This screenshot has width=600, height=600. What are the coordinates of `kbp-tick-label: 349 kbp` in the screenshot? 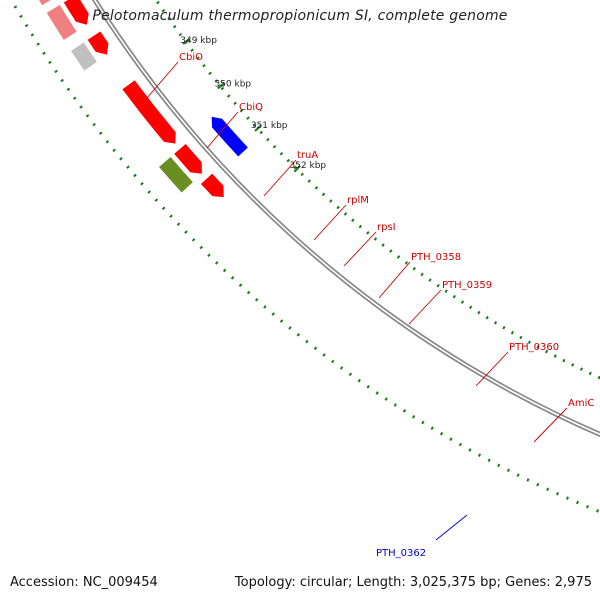 It's located at (198, 41).